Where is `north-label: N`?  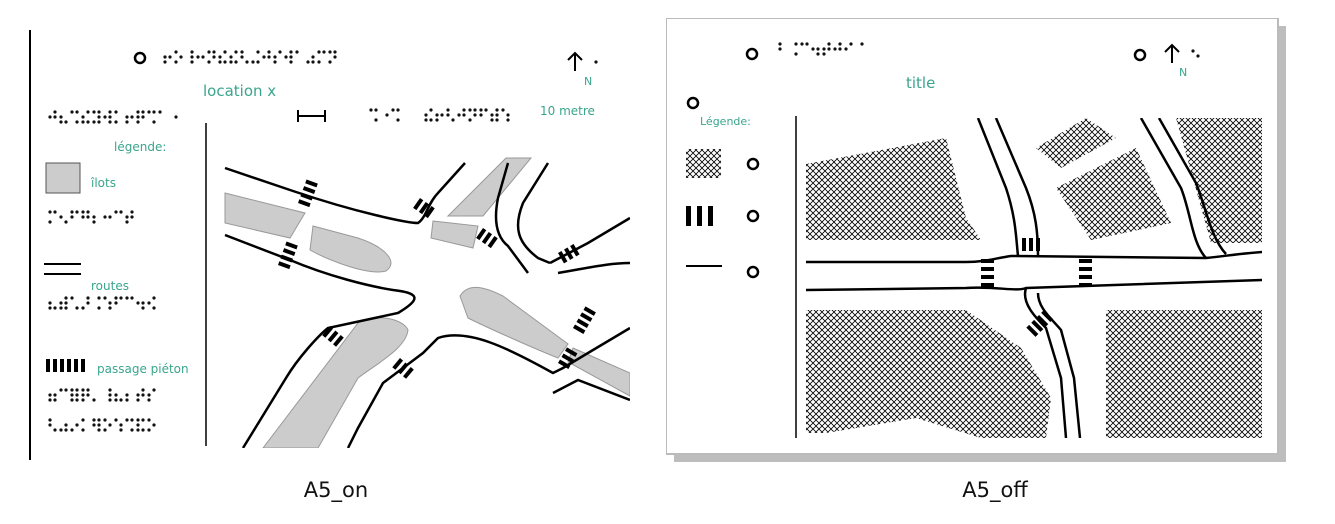
north-label: N is located at coordinates (1183, 72).